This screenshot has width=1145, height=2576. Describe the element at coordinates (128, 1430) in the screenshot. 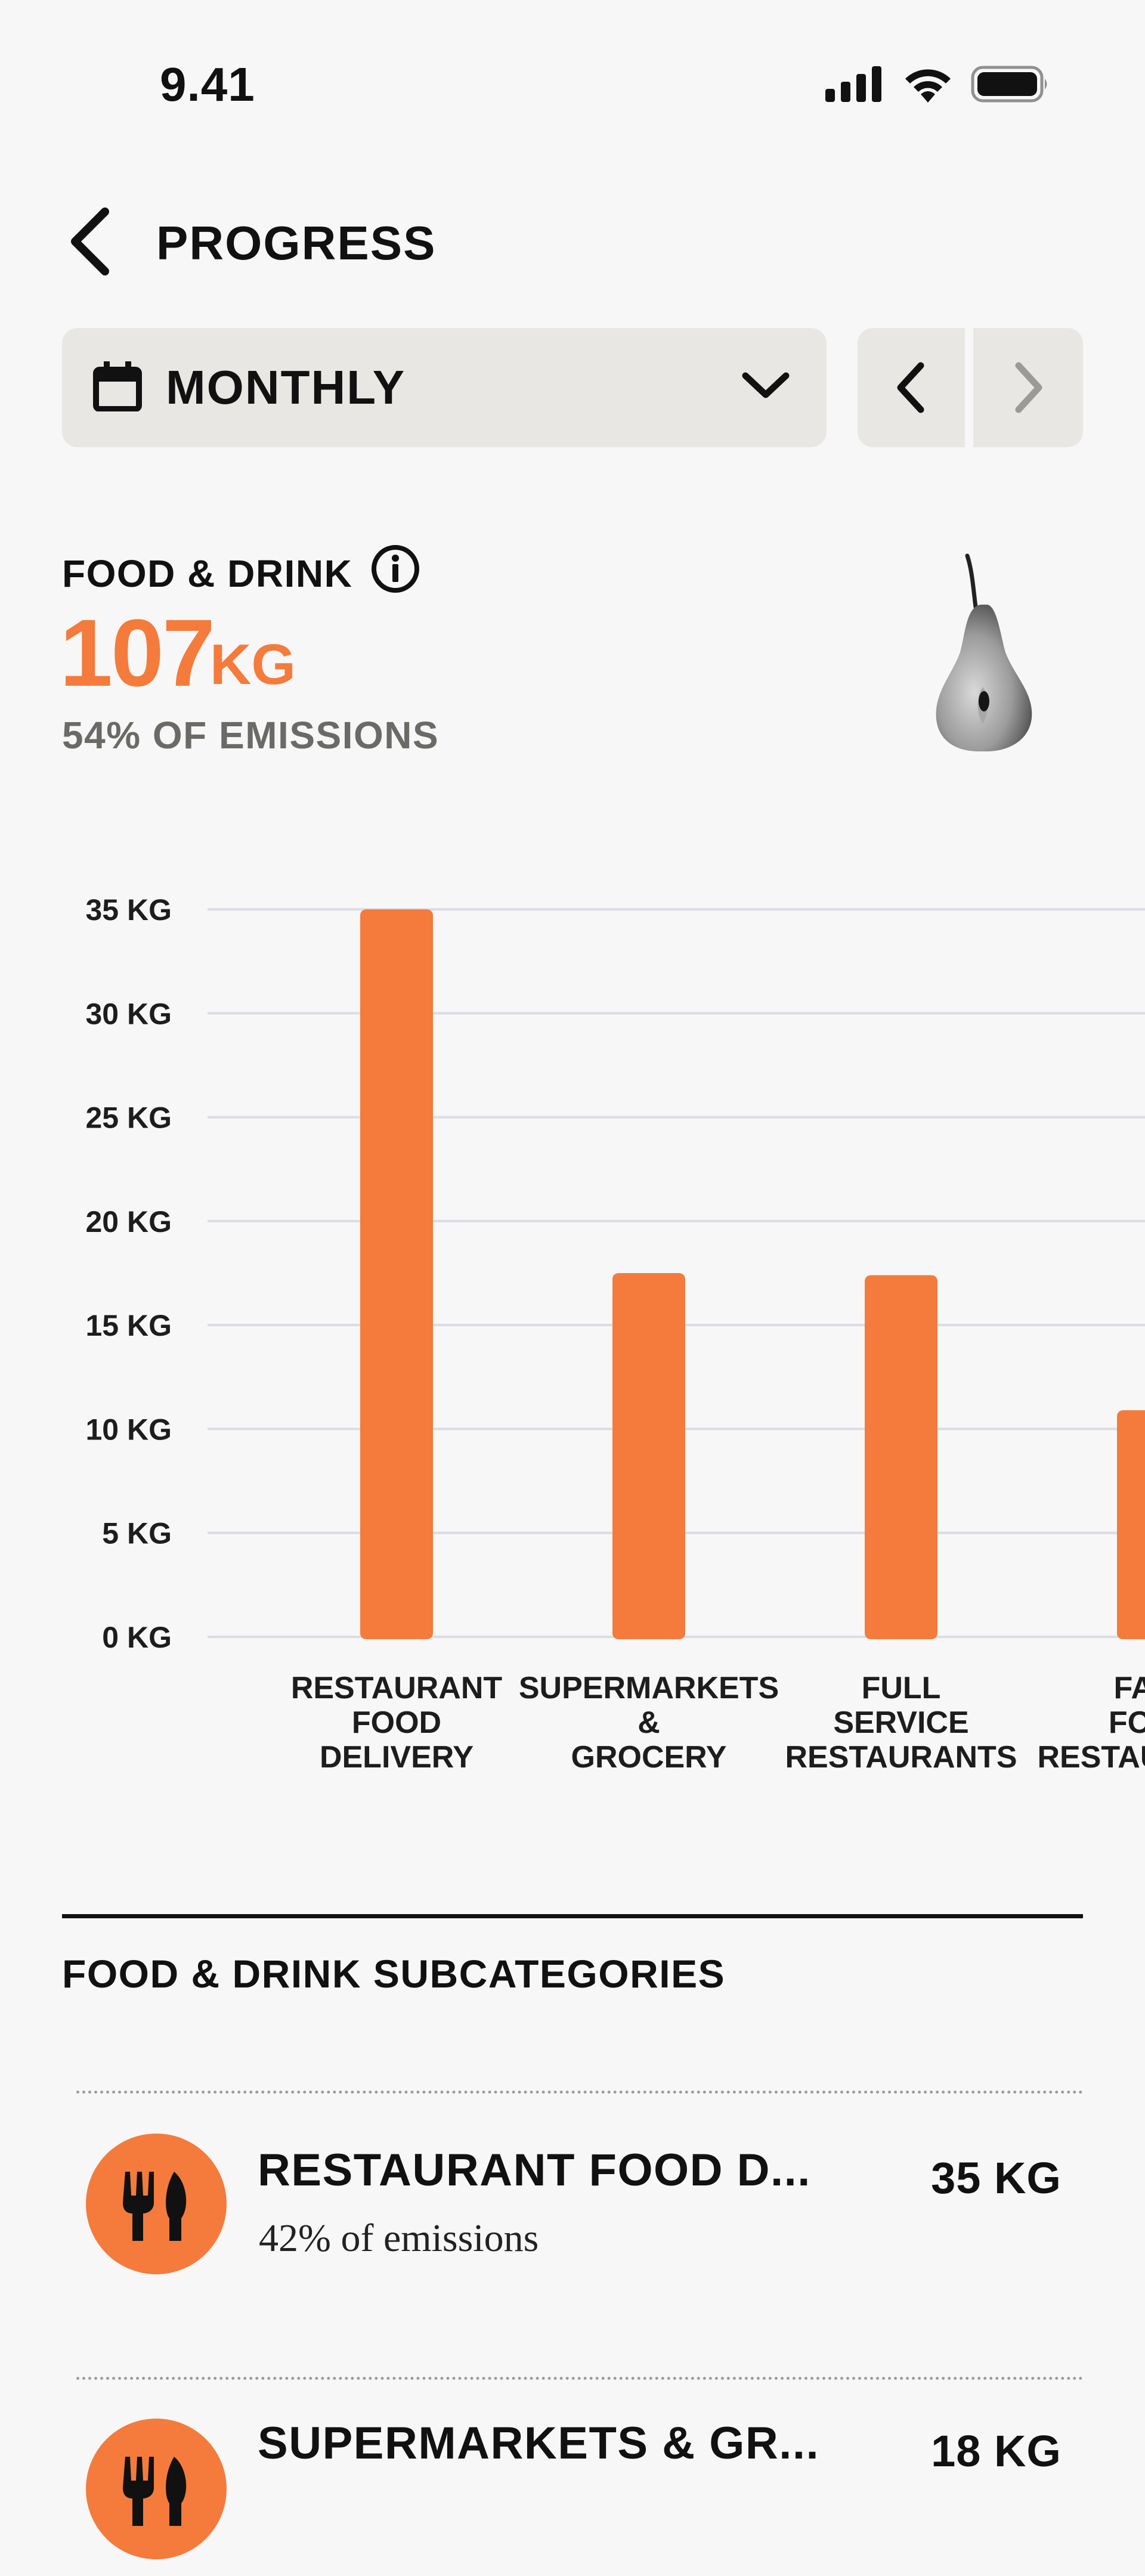

I see `y-tick-label: 10 KG` at that location.